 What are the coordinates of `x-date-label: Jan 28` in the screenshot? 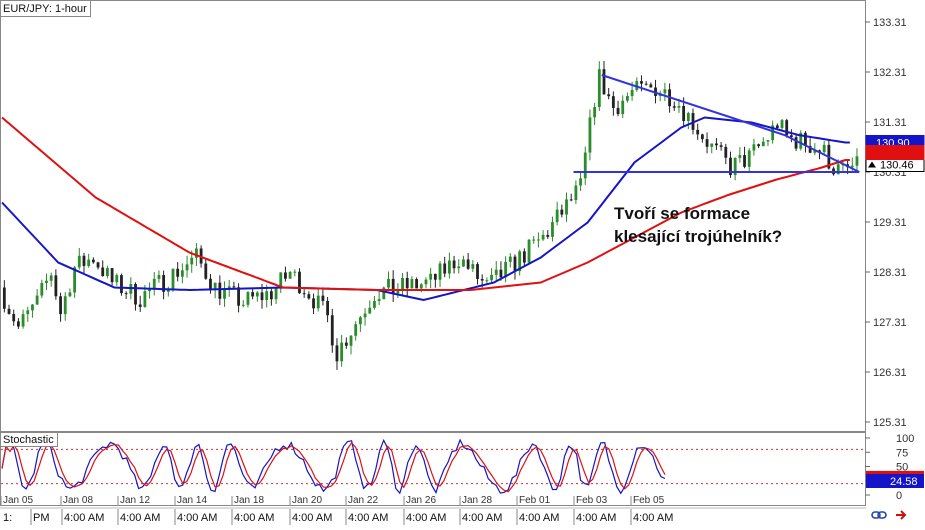 It's located at (477, 500).